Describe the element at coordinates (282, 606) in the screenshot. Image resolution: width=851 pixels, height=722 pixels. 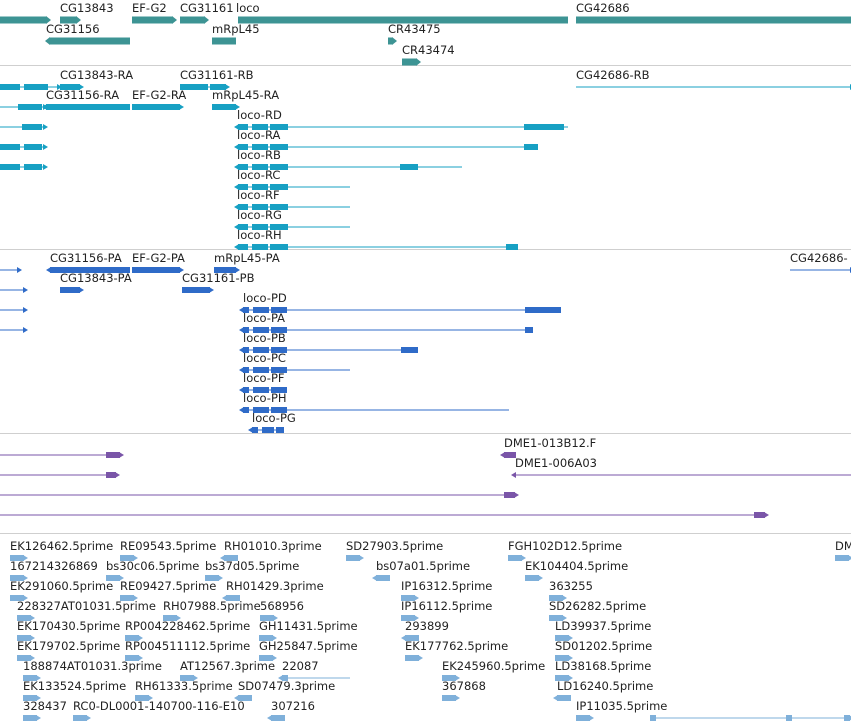
I see `feature-label: 568956` at that location.